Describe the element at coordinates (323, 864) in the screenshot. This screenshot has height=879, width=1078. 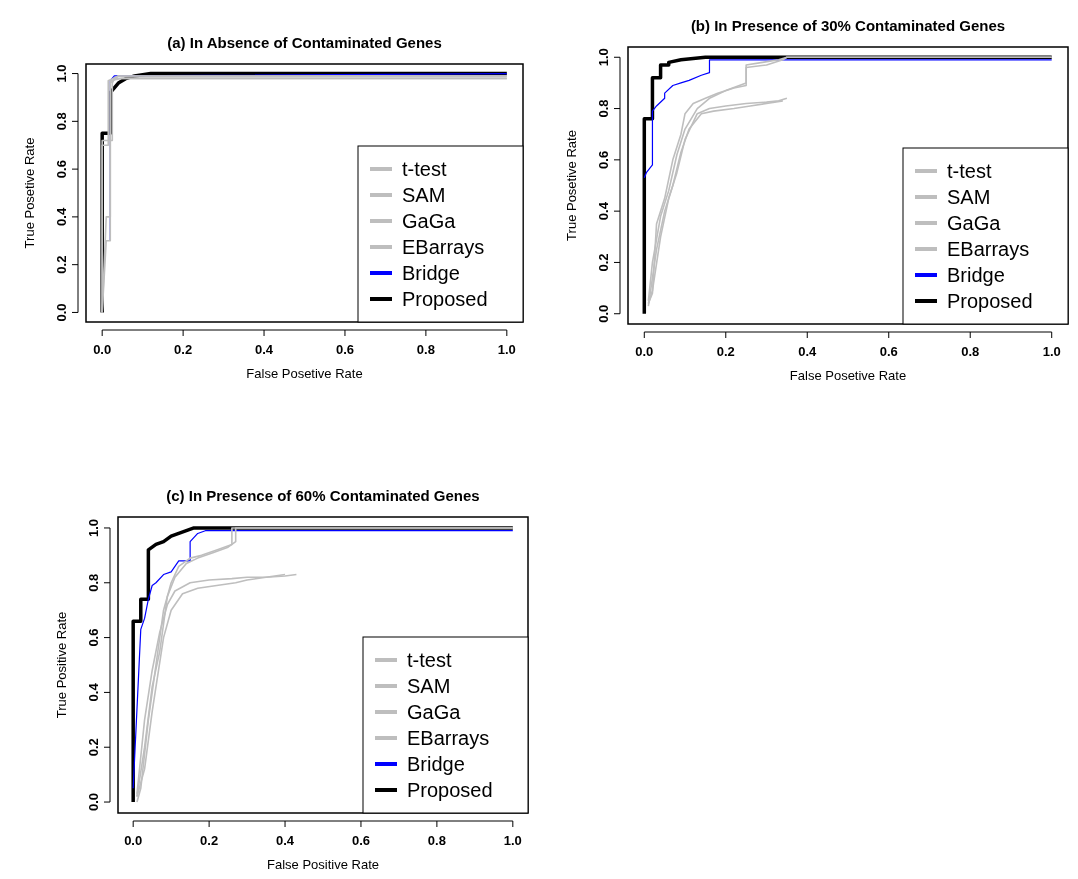
I see `x-axis-title: False Positive Rate` at that location.